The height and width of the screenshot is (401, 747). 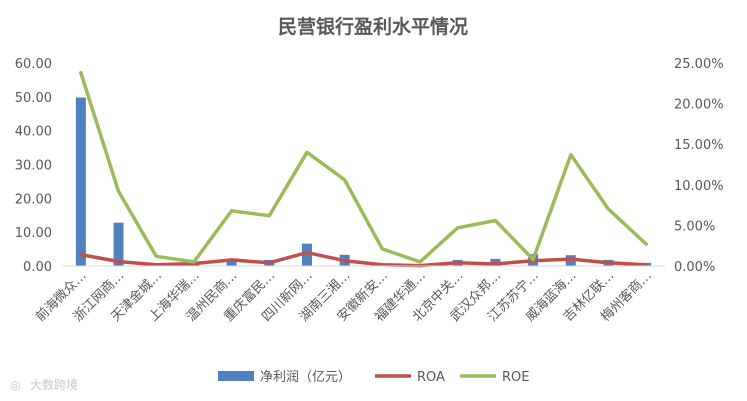 I want to click on right-tick-label: 5.00%, so click(x=694, y=226).